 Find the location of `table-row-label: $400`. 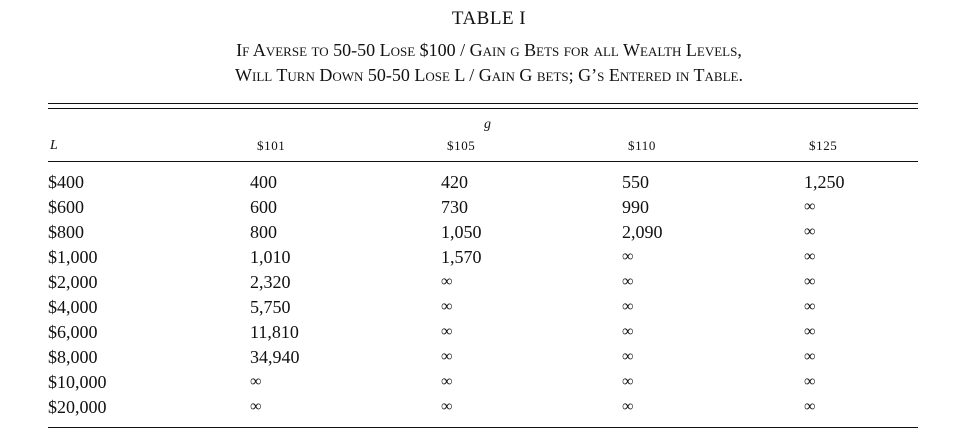

table-row-label: $400 is located at coordinates (66, 182).